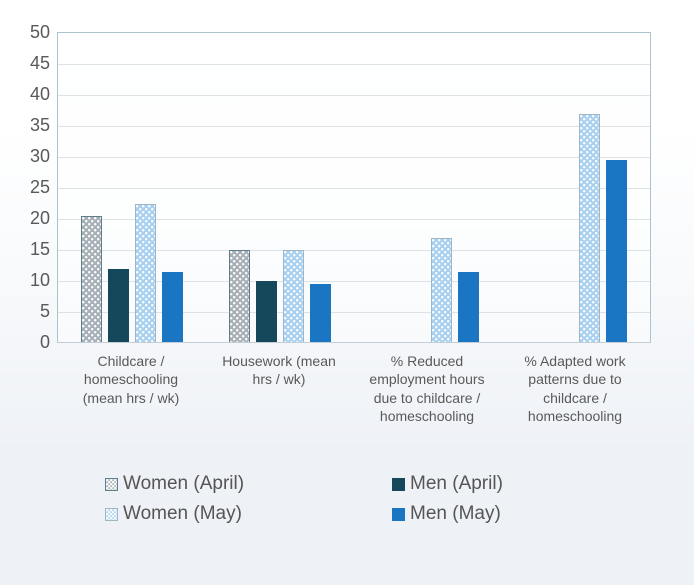 The height and width of the screenshot is (585, 694). I want to click on legend-label-women-april: Women (April), so click(184, 483).